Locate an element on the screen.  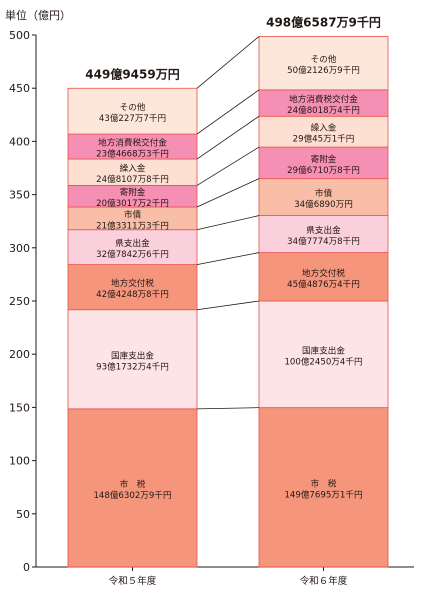
segment-value-label: 149億7695万1千円 is located at coordinates (323, 494).